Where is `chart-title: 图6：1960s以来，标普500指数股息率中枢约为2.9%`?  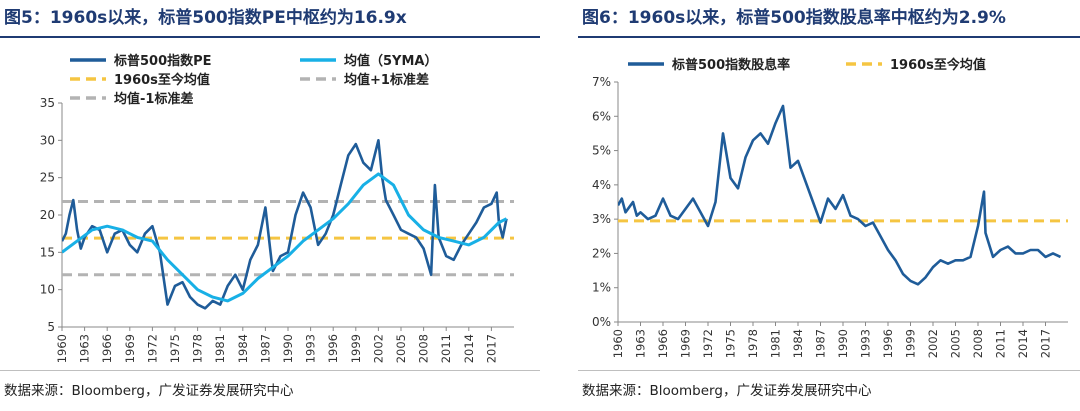
chart-title: 图6：1960s以来，标普500指数股息率中枢约为2.9% is located at coordinates (794, 18).